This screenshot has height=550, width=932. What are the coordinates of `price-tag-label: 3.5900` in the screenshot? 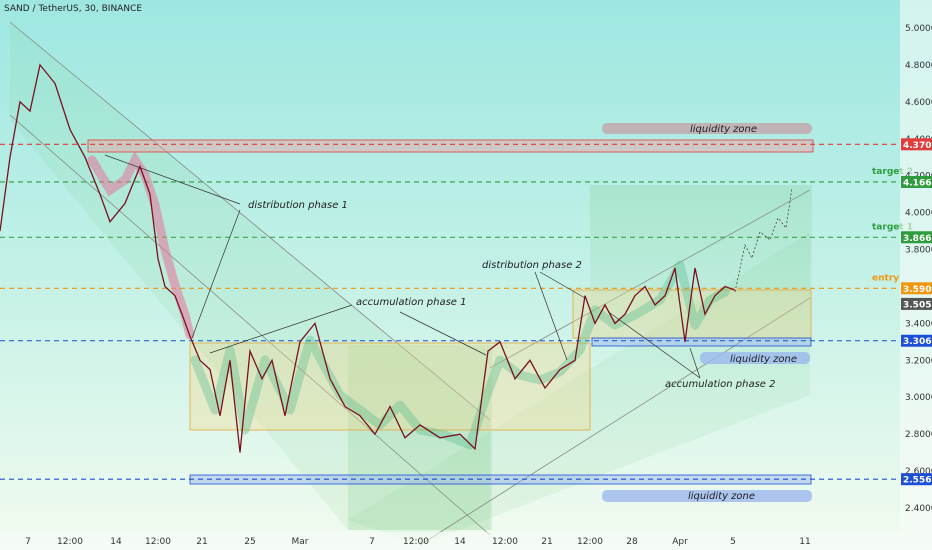 It's located at (917, 290).